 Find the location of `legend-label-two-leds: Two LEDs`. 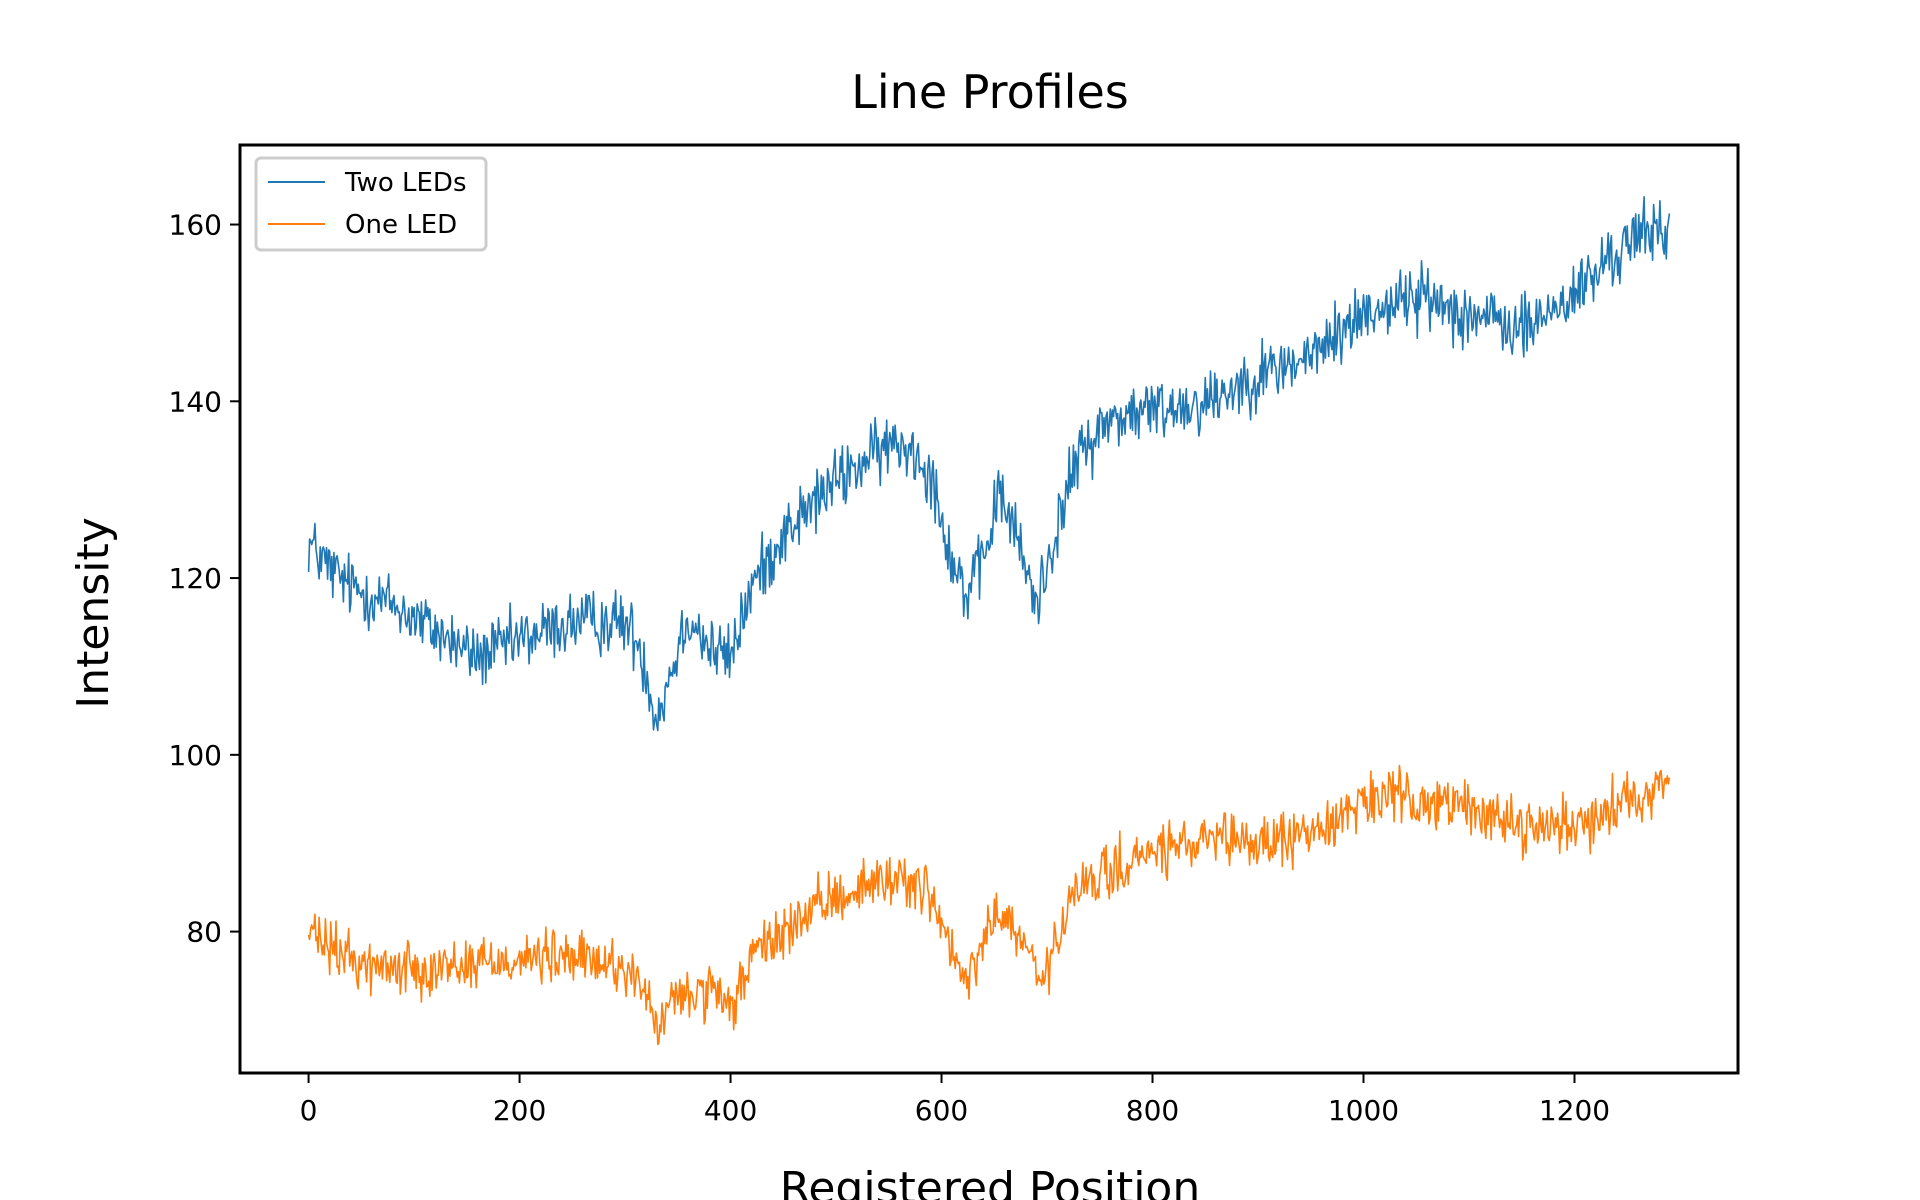

legend-label-two-leds: Two LEDs is located at coordinates (405, 183).